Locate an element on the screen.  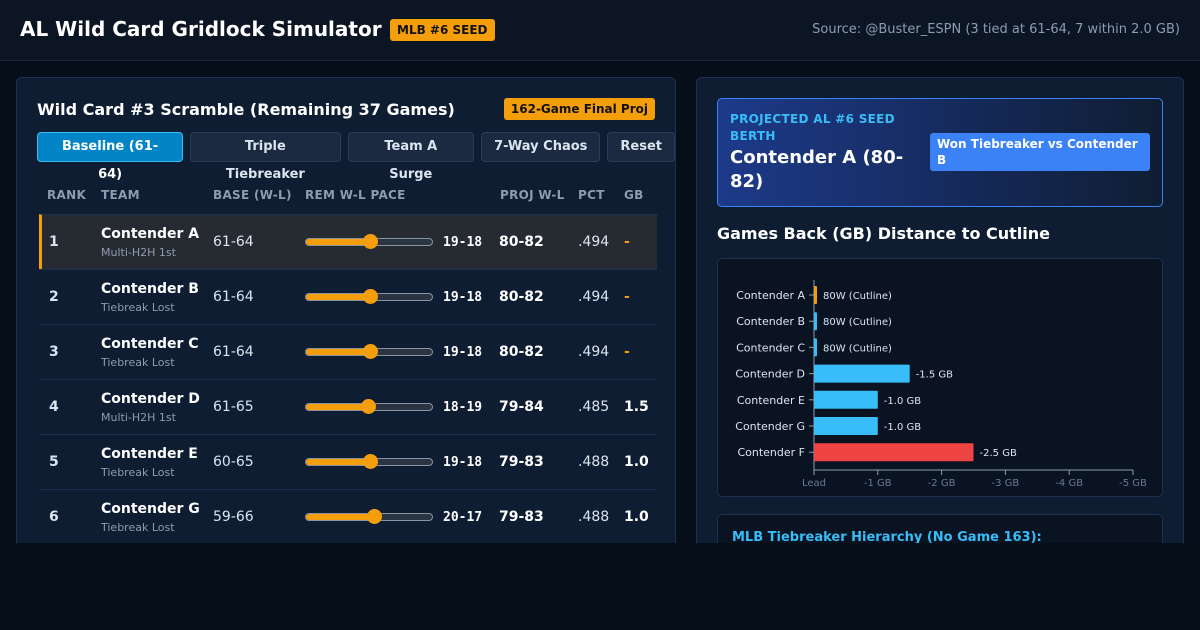
bar-category-label: Contender A is located at coordinates (770, 295).